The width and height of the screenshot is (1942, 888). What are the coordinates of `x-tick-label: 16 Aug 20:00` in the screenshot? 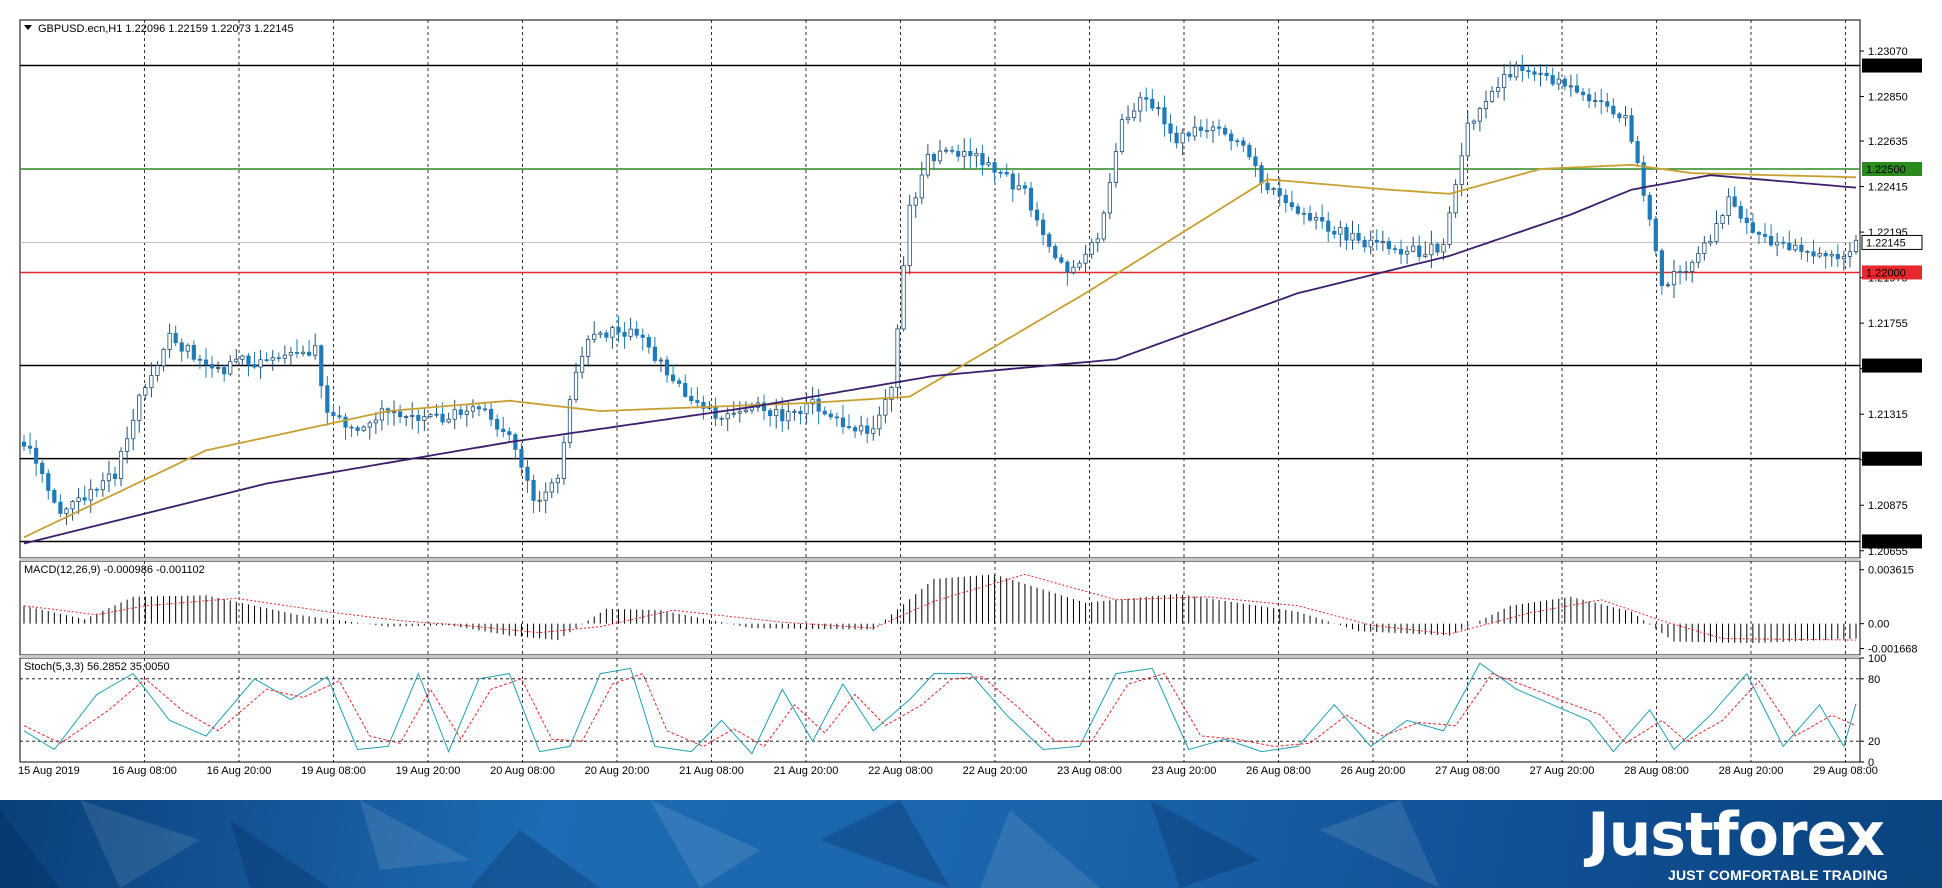 It's located at (239, 771).